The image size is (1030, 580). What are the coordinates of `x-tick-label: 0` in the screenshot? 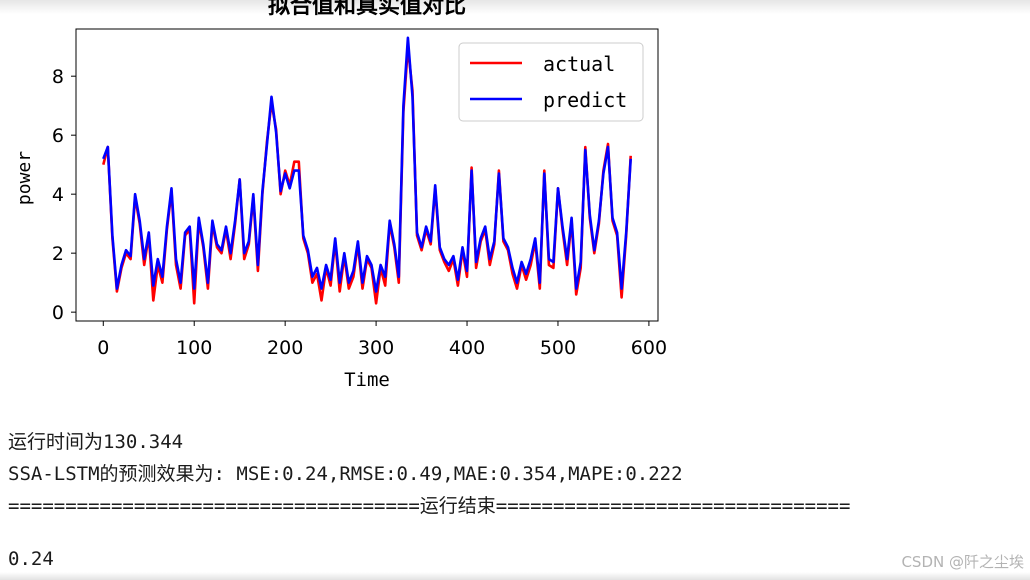 It's located at (103, 348).